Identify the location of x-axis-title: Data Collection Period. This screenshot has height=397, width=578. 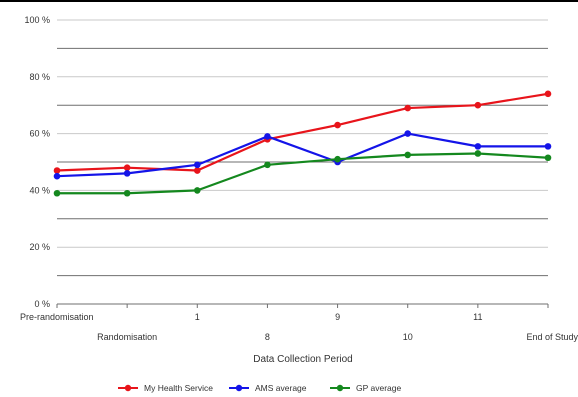
(303, 359).